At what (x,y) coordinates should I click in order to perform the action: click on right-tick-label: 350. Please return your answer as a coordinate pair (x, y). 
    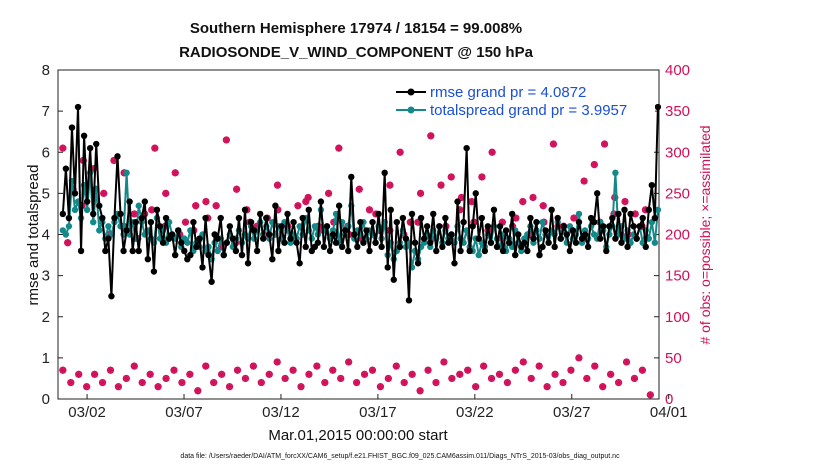
    Looking at the image, I should click on (677, 111).